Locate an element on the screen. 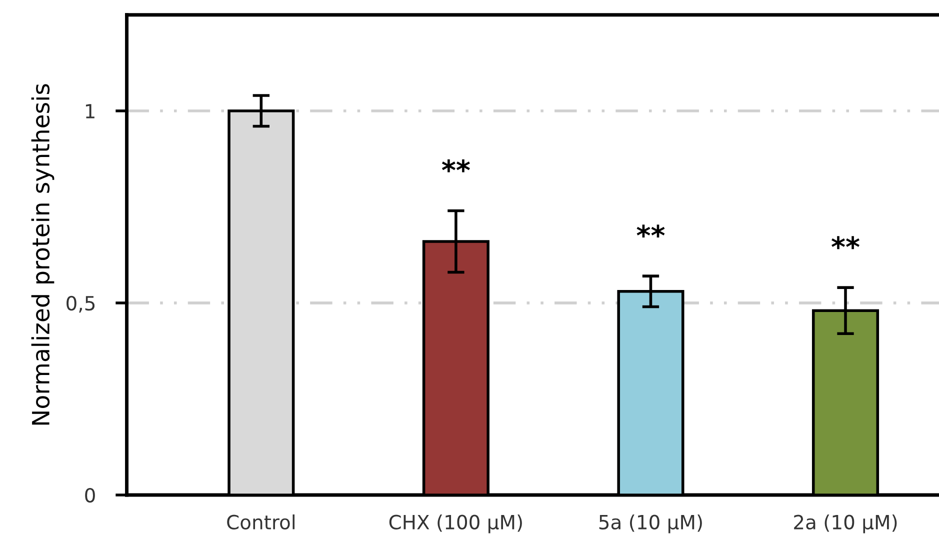 The image size is (939, 550). y-axis-title: Normalized protein synthesis is located at coordinates (42, 254).